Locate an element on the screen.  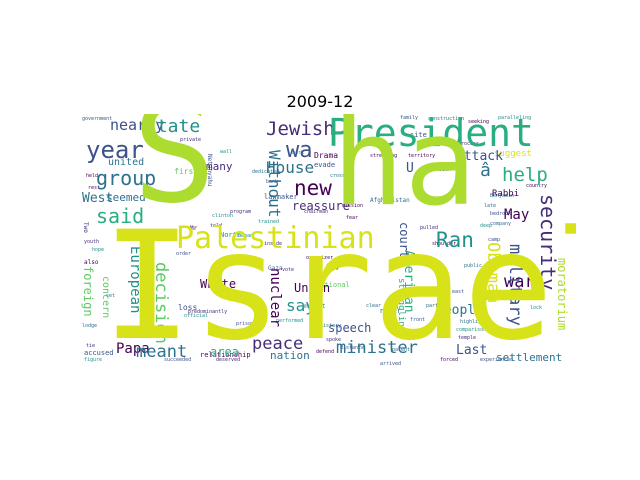
cloud-word: security is located at coordinates (548, 242).